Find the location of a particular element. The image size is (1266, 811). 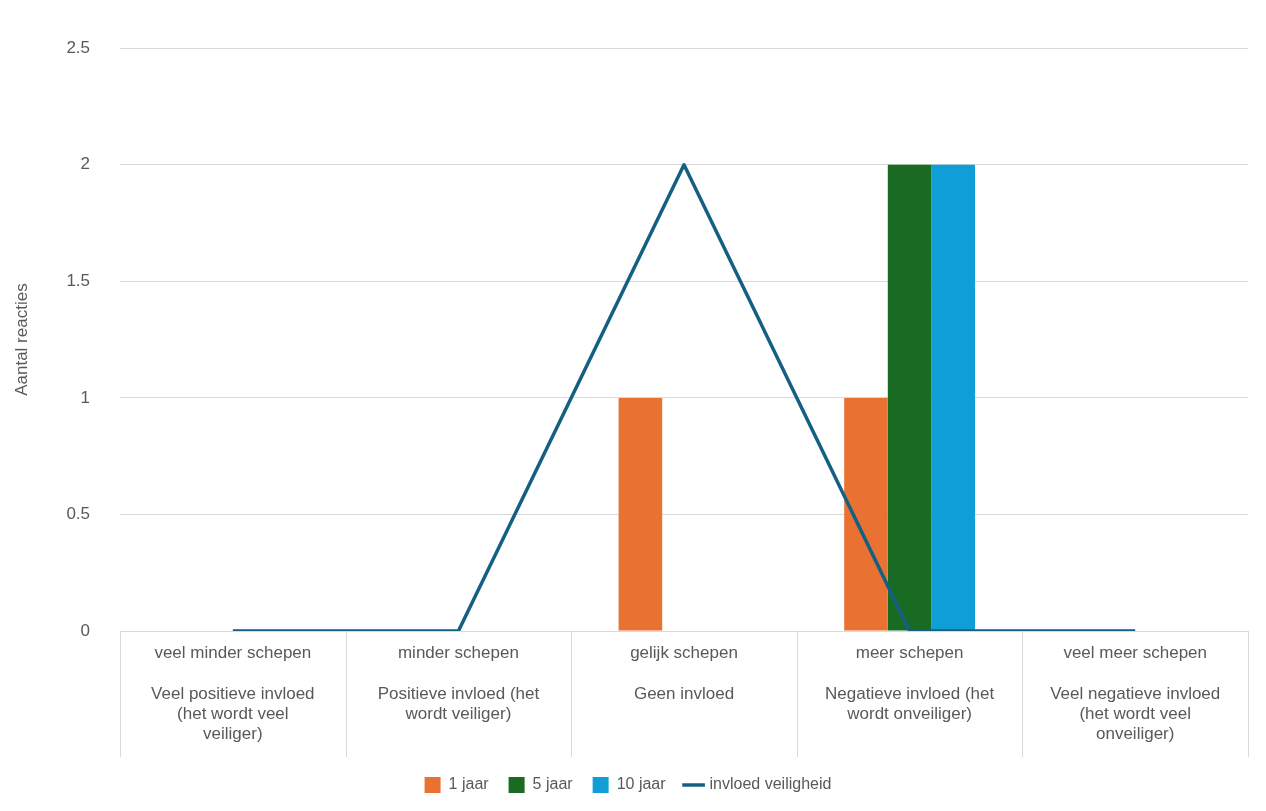

category-label: gelijk schepen Geen invloed is located at coordinates (684, 672).